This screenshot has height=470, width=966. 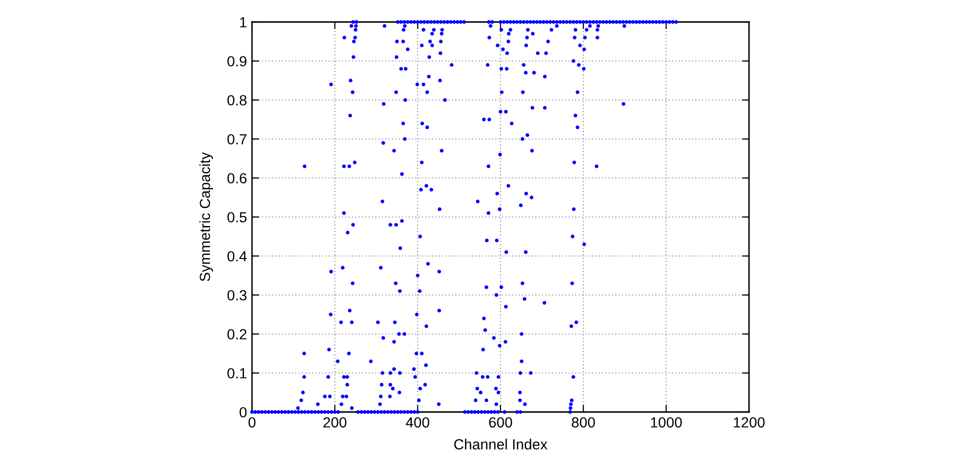 I want to click on y-tick-label: 1, so click(x=243, y=22).